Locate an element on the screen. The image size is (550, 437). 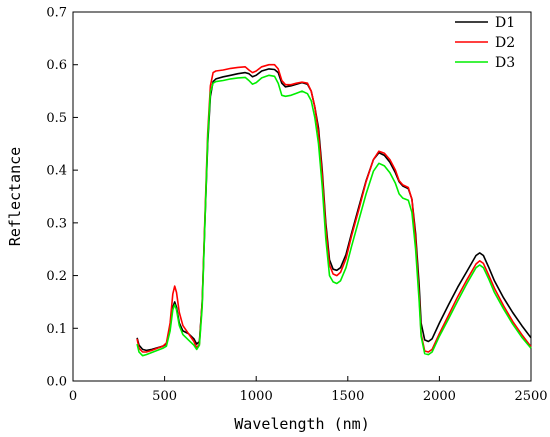
x-axis-ticks: 0 500 1000 1500 2000 2500 is located at coordinates (308, 390).